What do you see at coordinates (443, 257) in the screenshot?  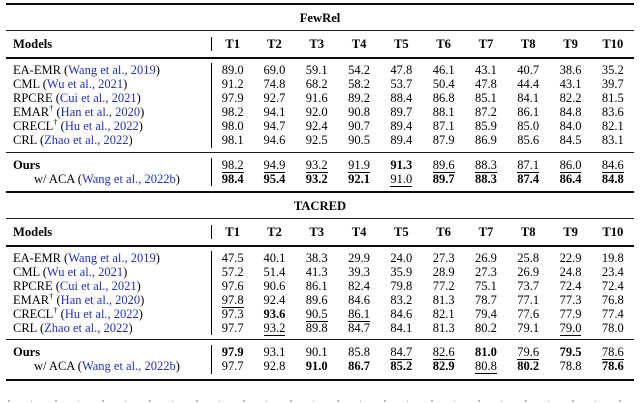 I see `score-value: 27.3` at bounding box center [443, 257].